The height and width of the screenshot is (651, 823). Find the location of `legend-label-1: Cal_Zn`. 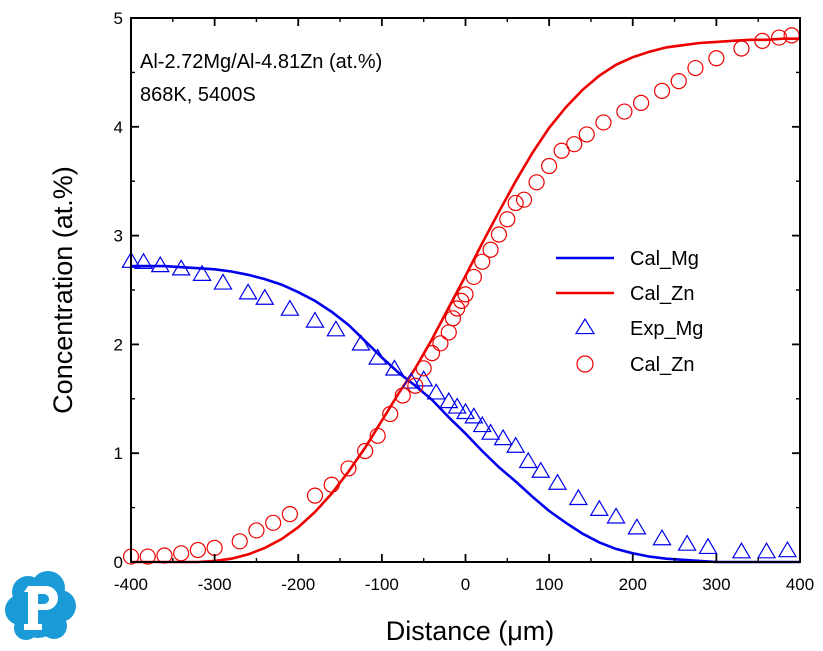

legend-label-1: Cal_Zn is located at coordinates (662, 294).